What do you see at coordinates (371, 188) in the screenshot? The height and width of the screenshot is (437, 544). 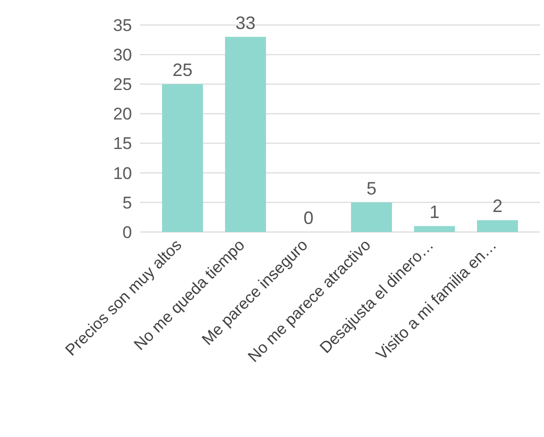 I see `data-label: 5` at bounding box center [371, 188].